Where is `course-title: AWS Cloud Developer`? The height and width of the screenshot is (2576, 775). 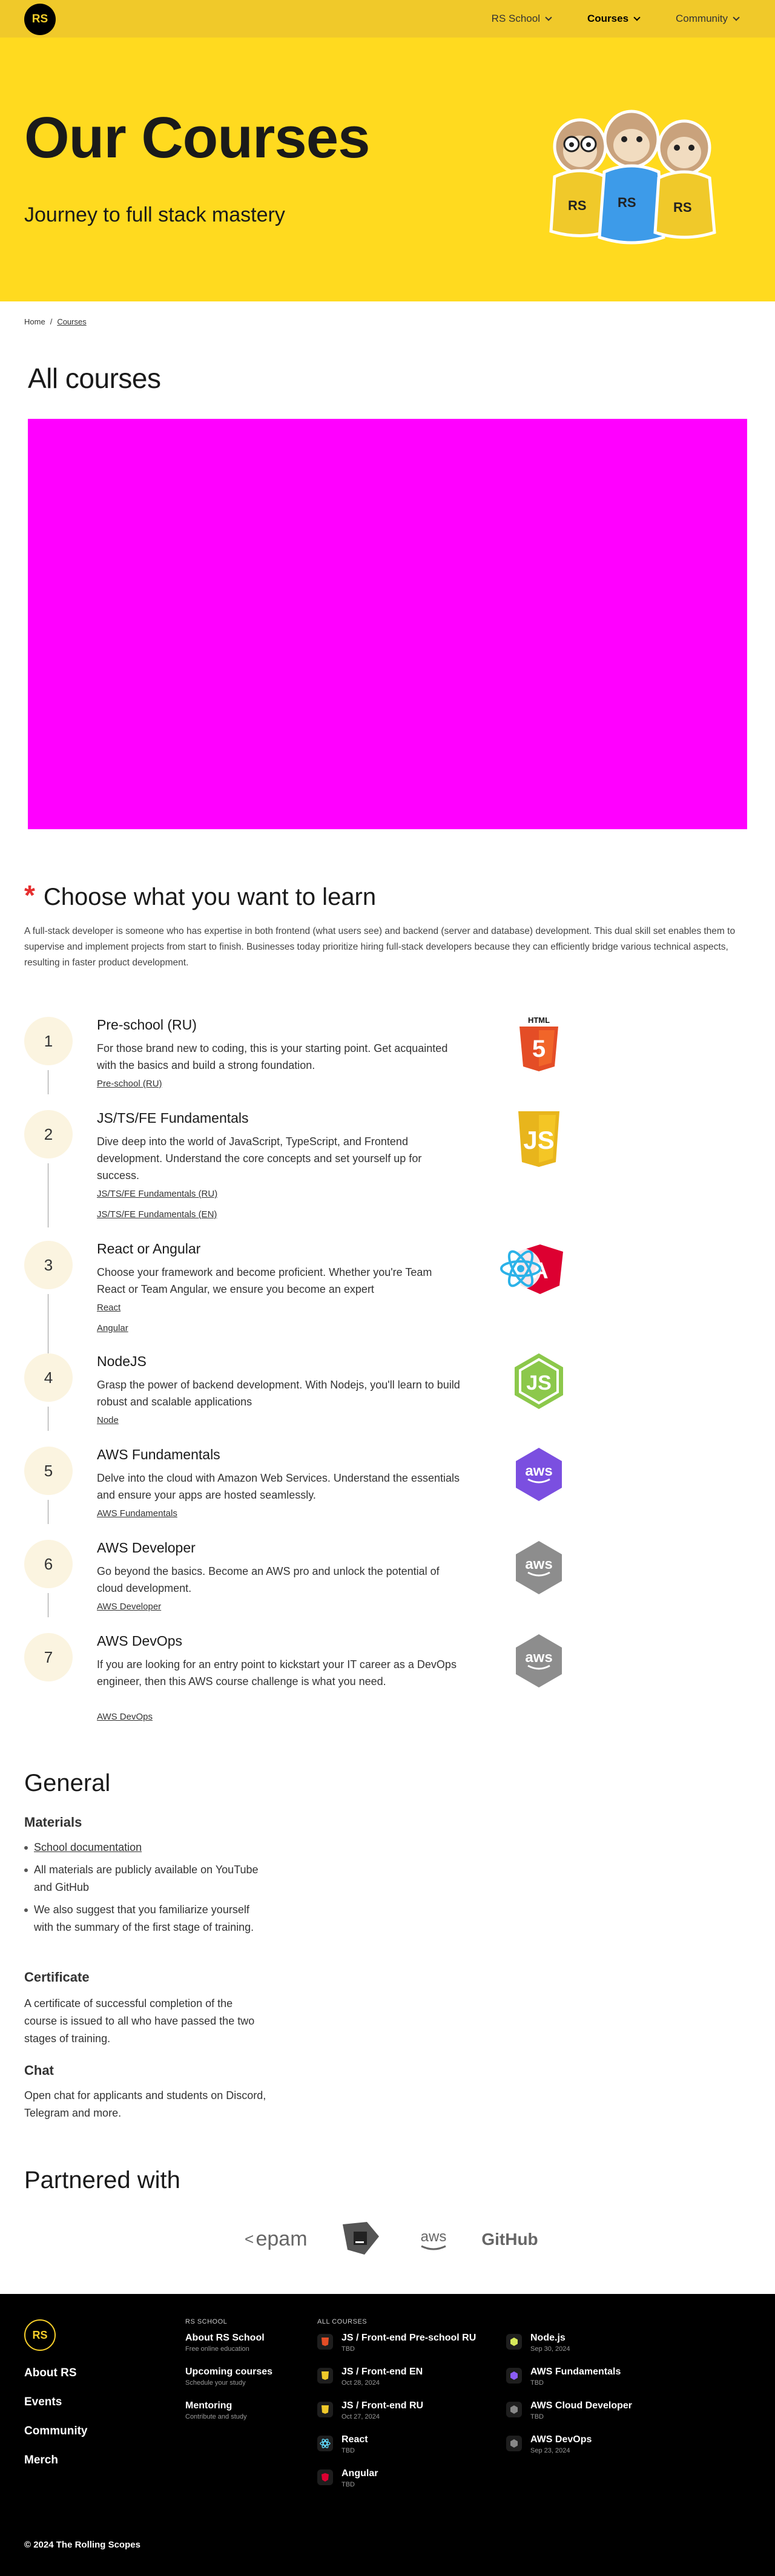
course-title: AWS Cloud Developer is located at coordinates (581, 2405).